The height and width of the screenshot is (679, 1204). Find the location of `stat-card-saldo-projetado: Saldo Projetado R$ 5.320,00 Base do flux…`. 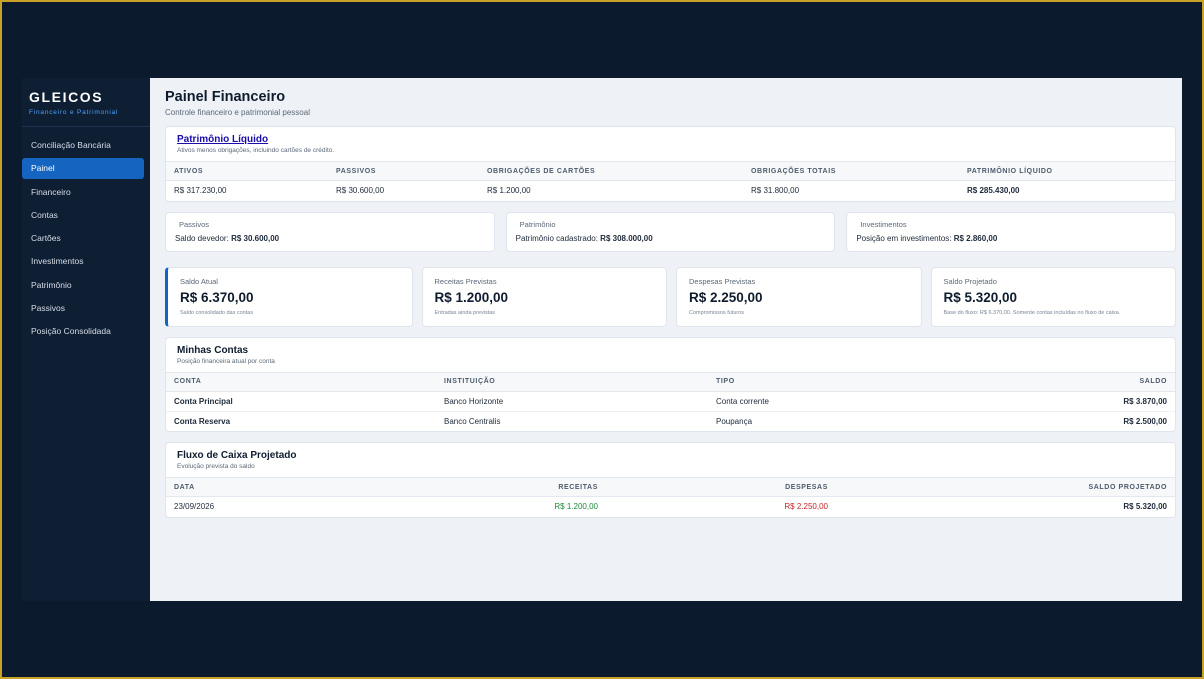

stat-card-saldo-projetado: Saldo Projetado R$ 5.320,00 Base do flux… is located at coordinates (1053, 296).